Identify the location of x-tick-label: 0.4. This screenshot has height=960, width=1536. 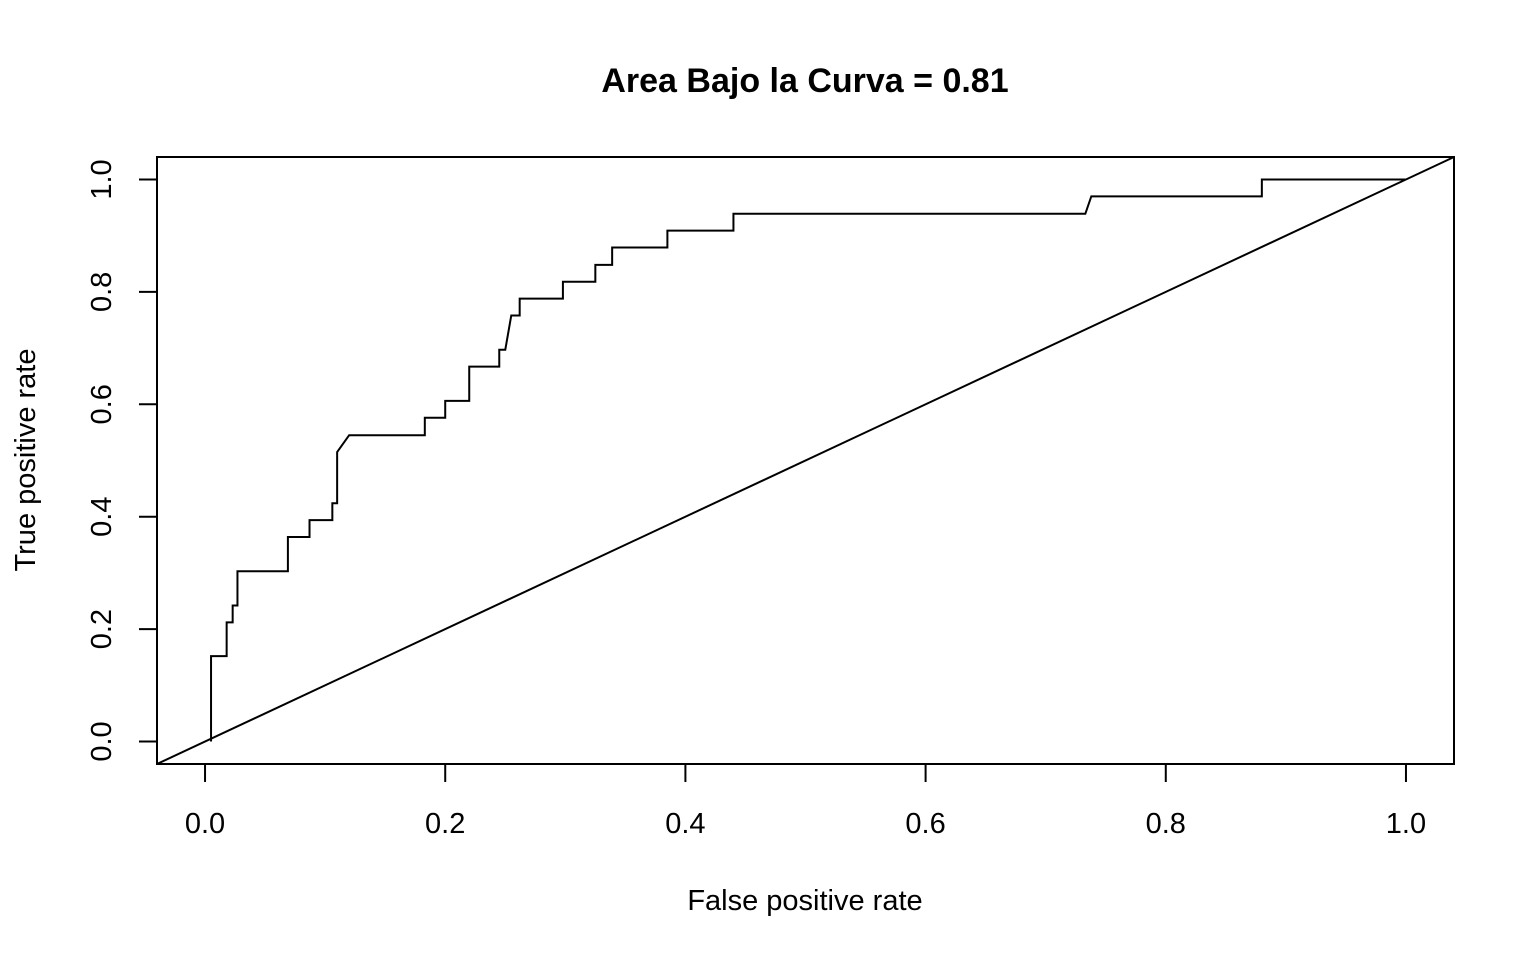
(685, 824).